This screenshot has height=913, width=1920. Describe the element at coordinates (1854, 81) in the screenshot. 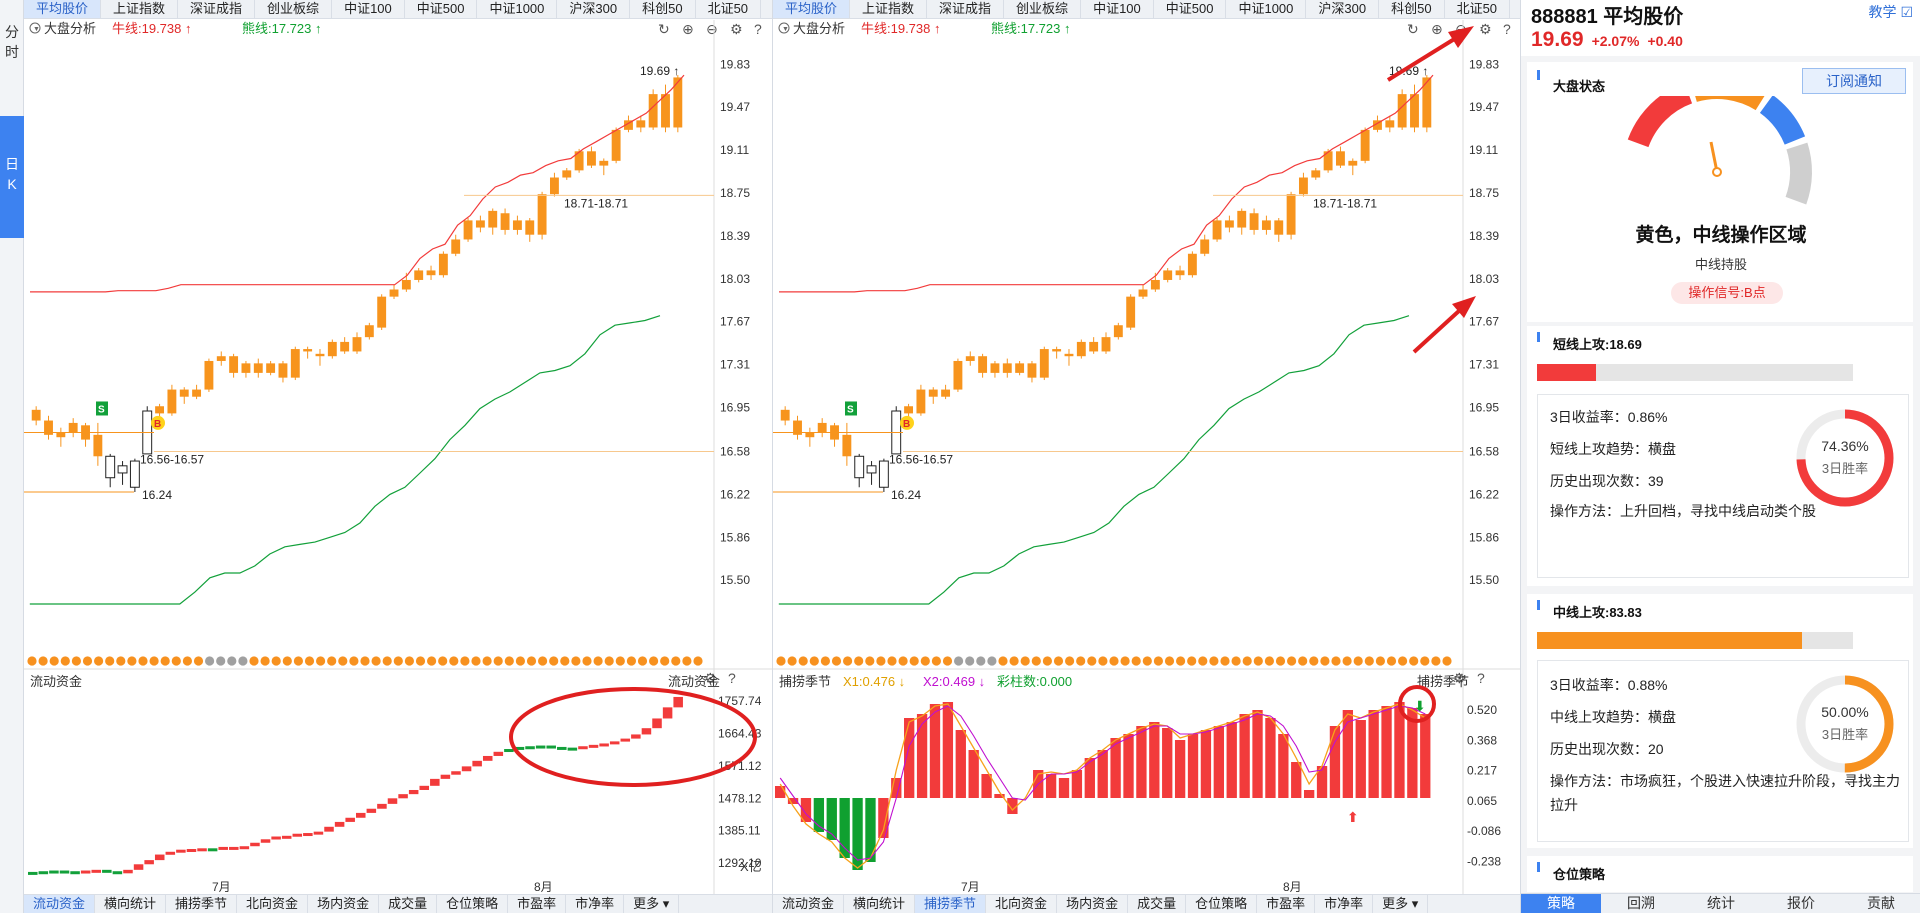

I see `subscribe-button: 订阅通知` at that location.